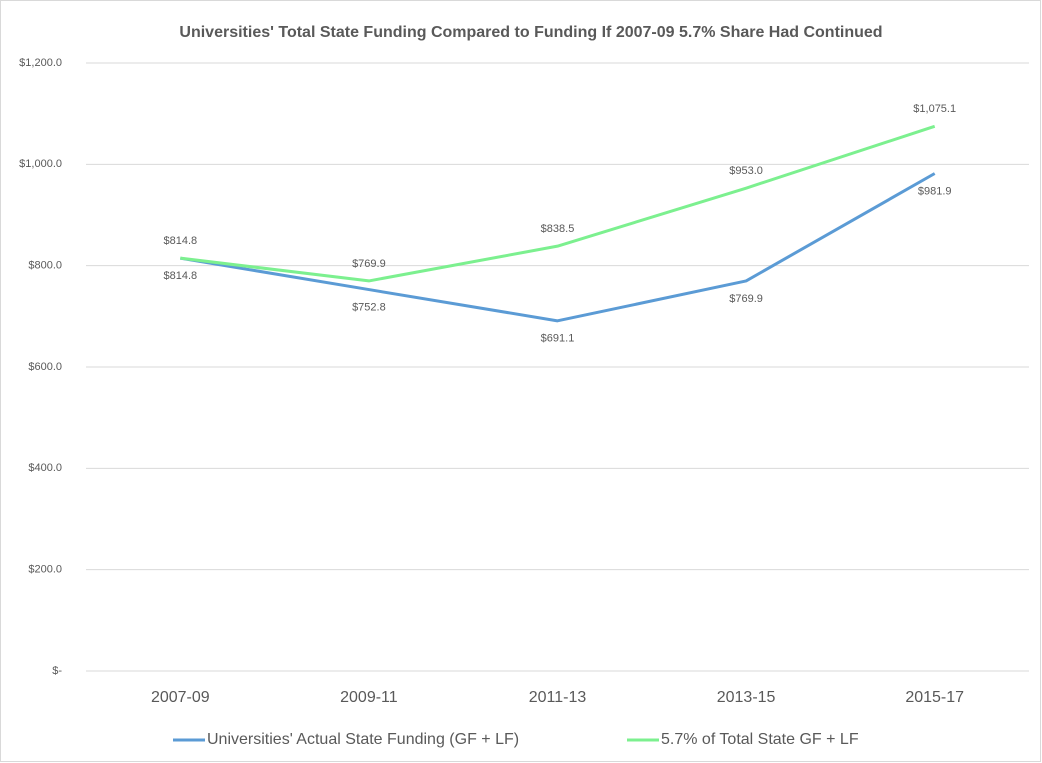 Image resolution: width=1042 pixels, height=763 pixels. What do you see at coordinates (45, 570) in the screenshot?
I see `y-tick-label: $200.0` at bounding box center [45, 570].